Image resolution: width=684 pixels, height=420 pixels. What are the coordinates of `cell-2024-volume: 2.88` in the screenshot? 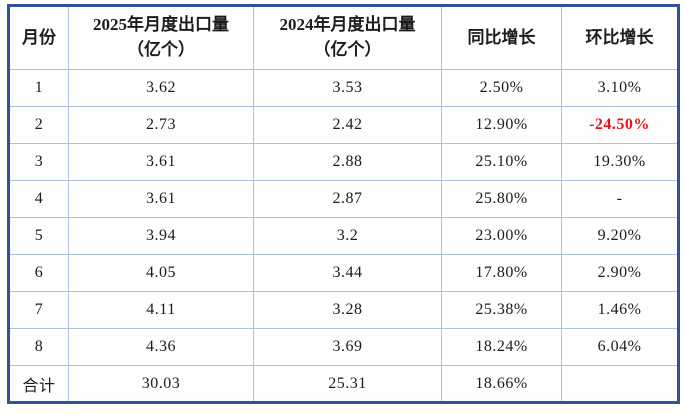 It's located at (347, 162).